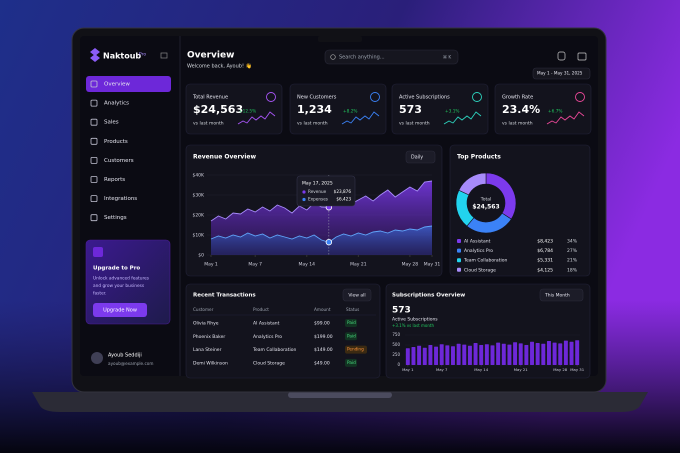  I want to click on menu-item: Overview, so click(117, 85).